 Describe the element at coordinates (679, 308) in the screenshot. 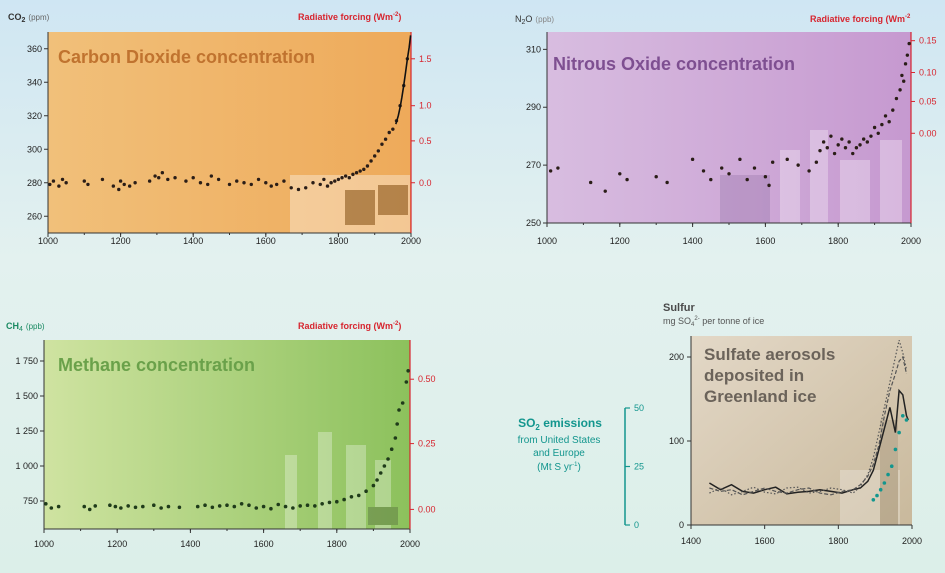

I see `sulfur-label: Sulfur` at that location.